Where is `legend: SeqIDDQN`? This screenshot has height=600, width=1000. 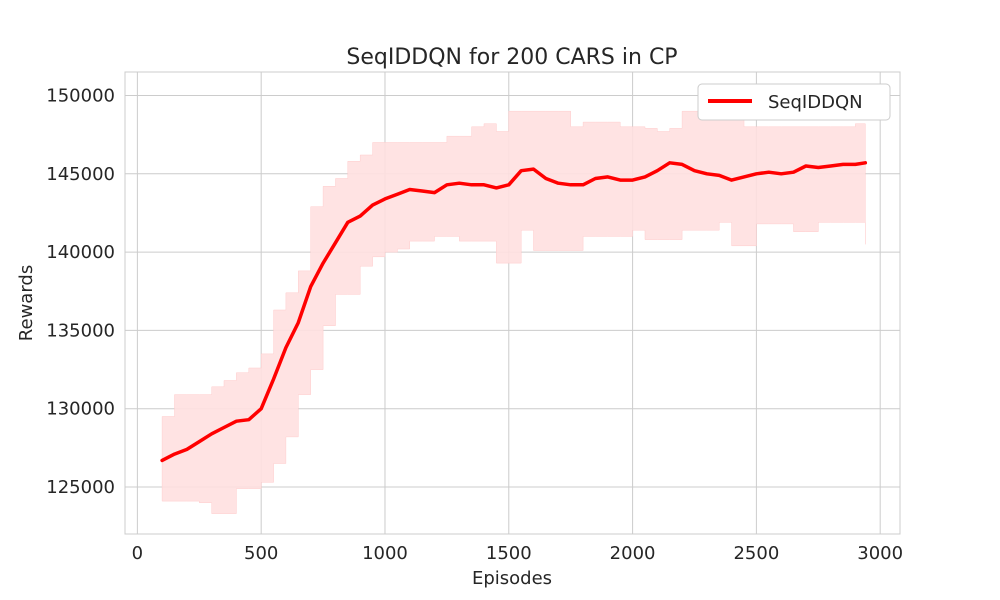
legend: SeqIDDQN is located at coordinates (794, 102).